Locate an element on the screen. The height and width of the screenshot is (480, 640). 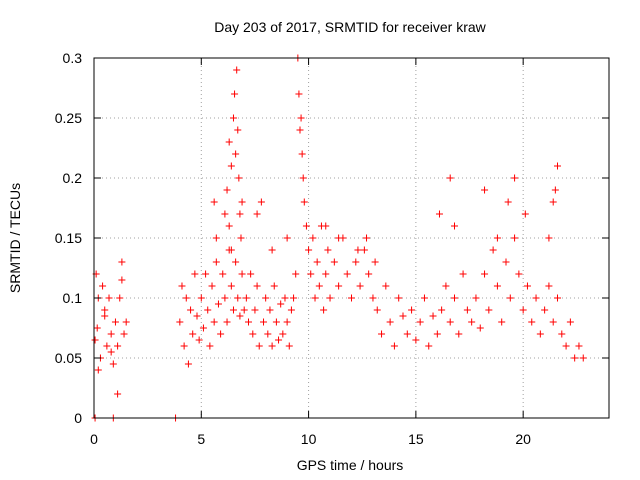
y-tick-label: 0.1 is located at coordinates (73, 298).